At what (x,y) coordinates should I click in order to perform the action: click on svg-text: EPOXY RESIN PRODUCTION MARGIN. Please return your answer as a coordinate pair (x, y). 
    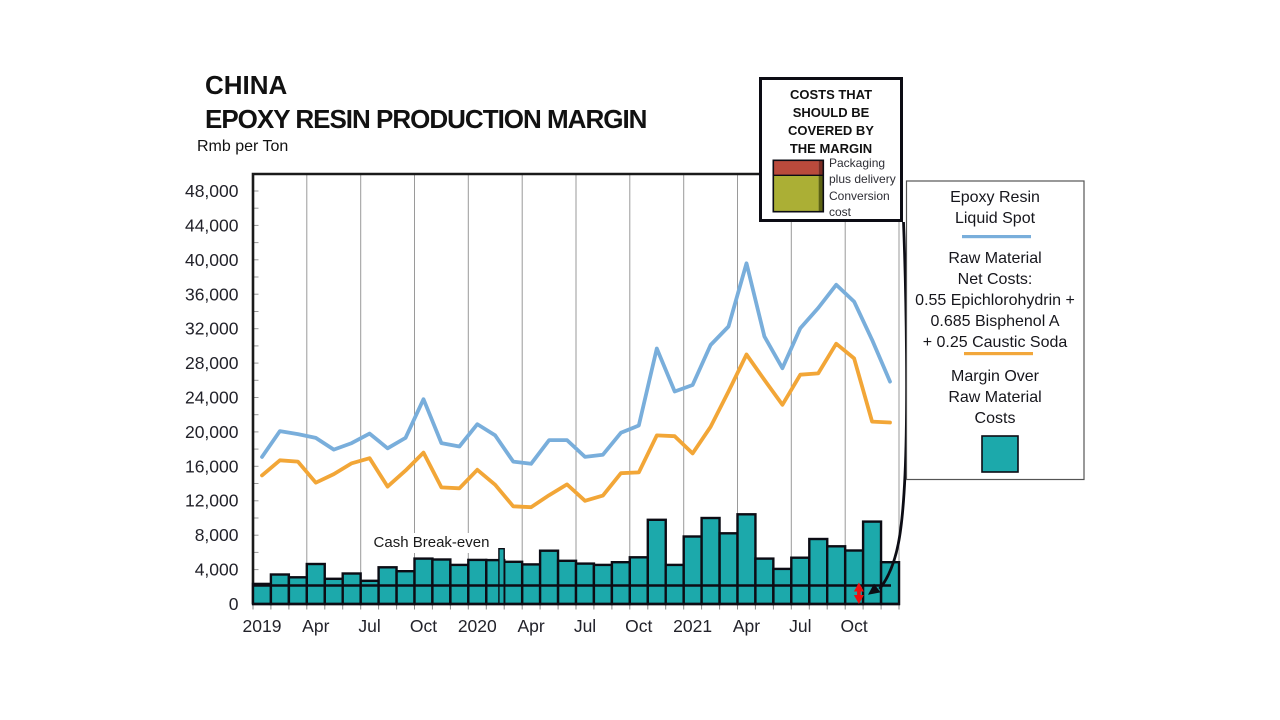
    Looking at the image, I should click on (426, 119).